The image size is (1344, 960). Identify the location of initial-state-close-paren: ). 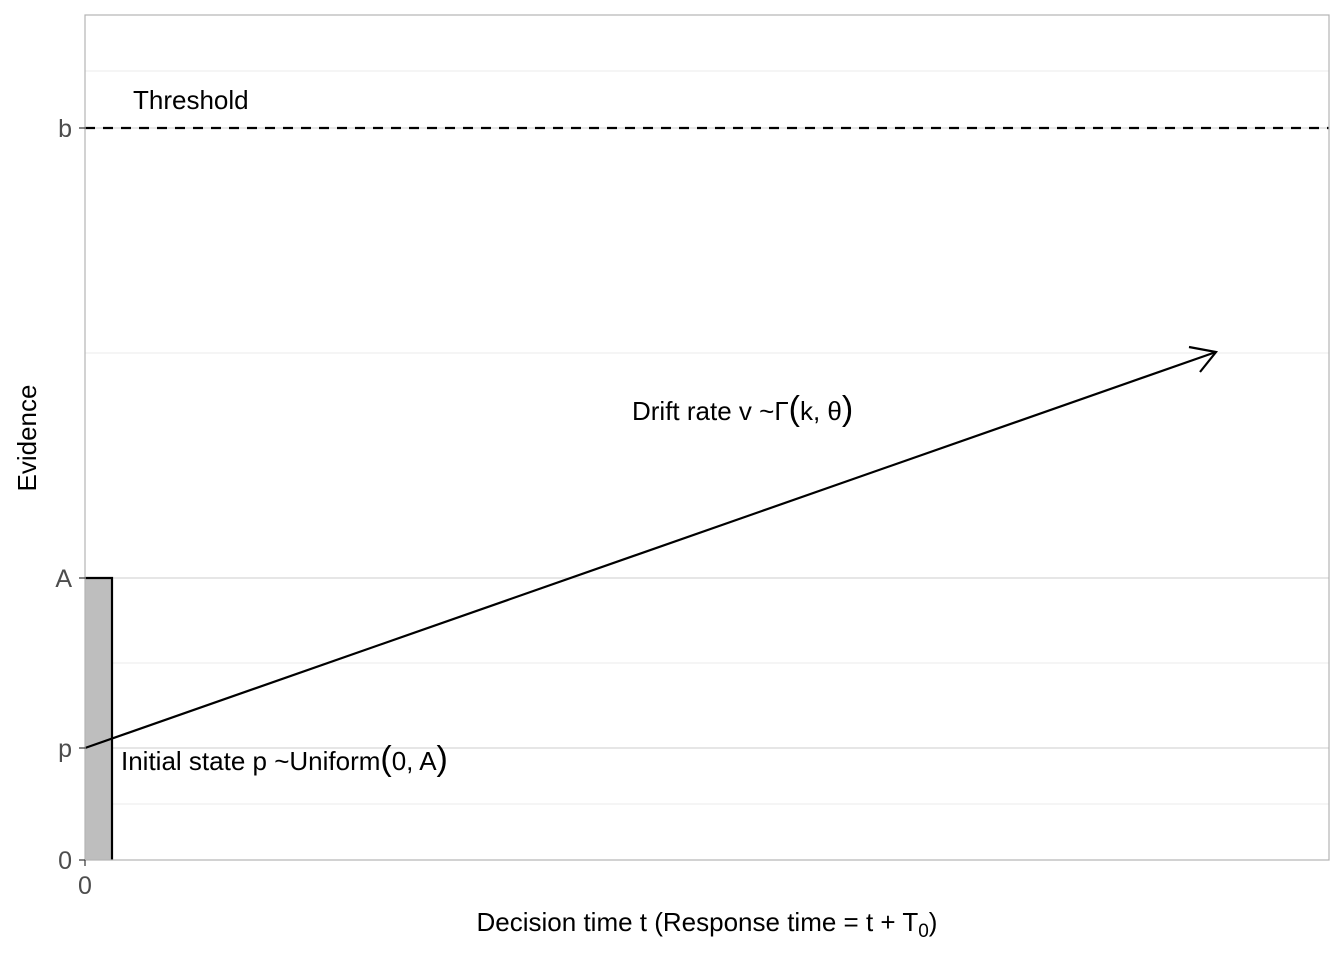
(442, 759).